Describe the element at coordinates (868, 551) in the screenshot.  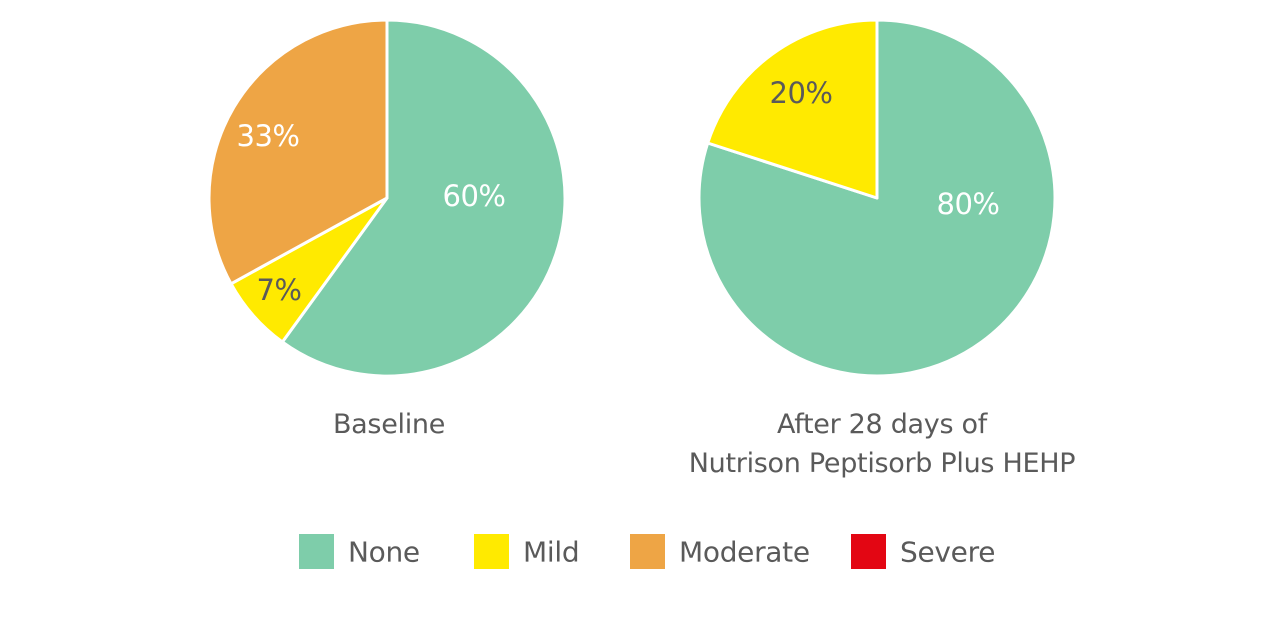
I see `legend-swatch-severe` at that location.